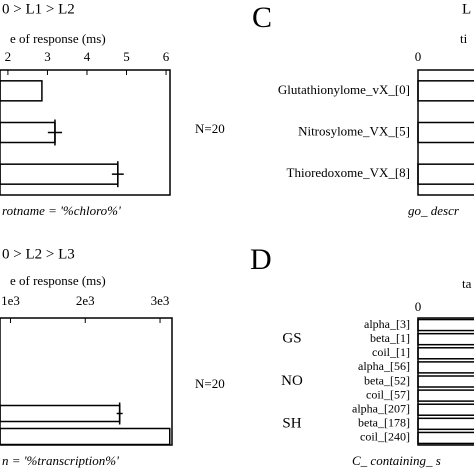 This screenshot has height=474, width=474. I want to click on x-tick-label: 2e3, so click(85, 300).